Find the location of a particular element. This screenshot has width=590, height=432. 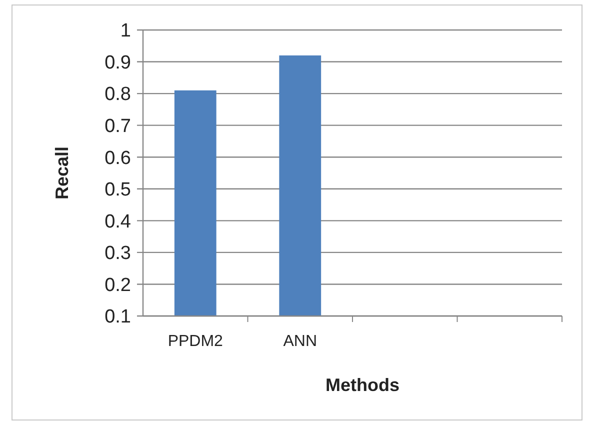

x-tick-label: PPDM2 is located at coordinates (196, 341).